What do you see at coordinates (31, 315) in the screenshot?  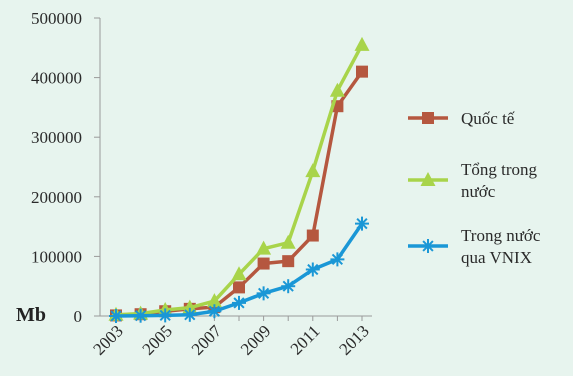 I see `y-unit-label: Mb` at bounding box center [31, 315].